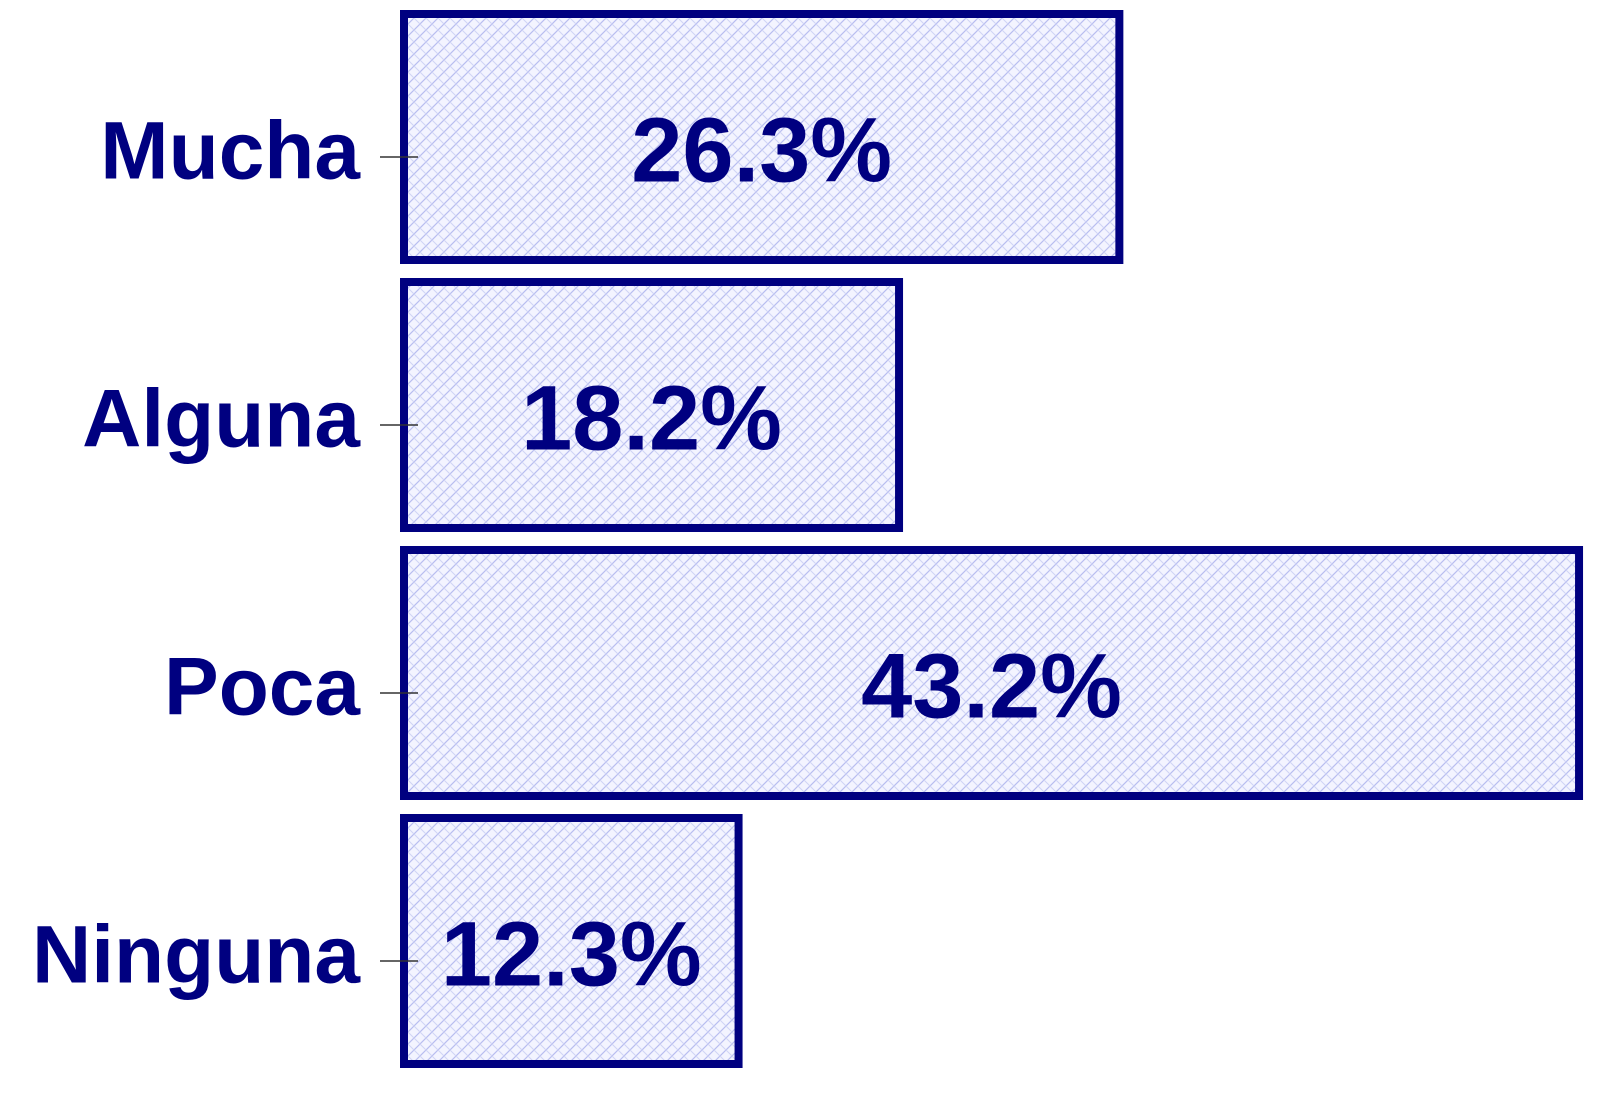 Image resolution: width=1612 pixels, height=1097 pixels. What do you see at coordinates (221, 419) in the screenshot?
I see `category-label: Alguna` at bounding box center [221, 419].